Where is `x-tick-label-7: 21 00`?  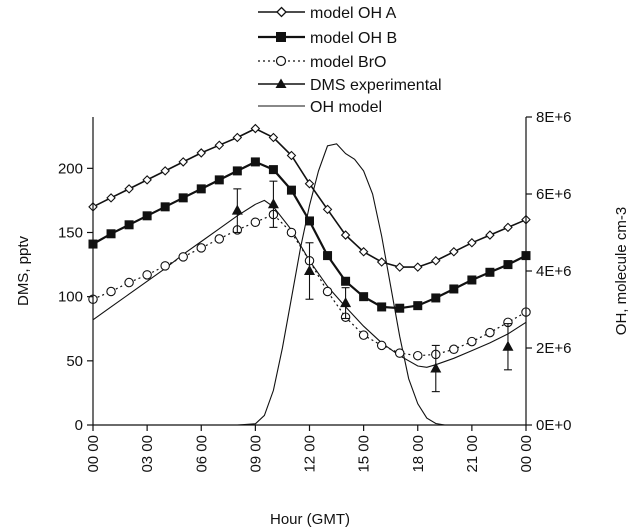
x-tick-label-7: 21 00 is located at coordinates (472, 454).